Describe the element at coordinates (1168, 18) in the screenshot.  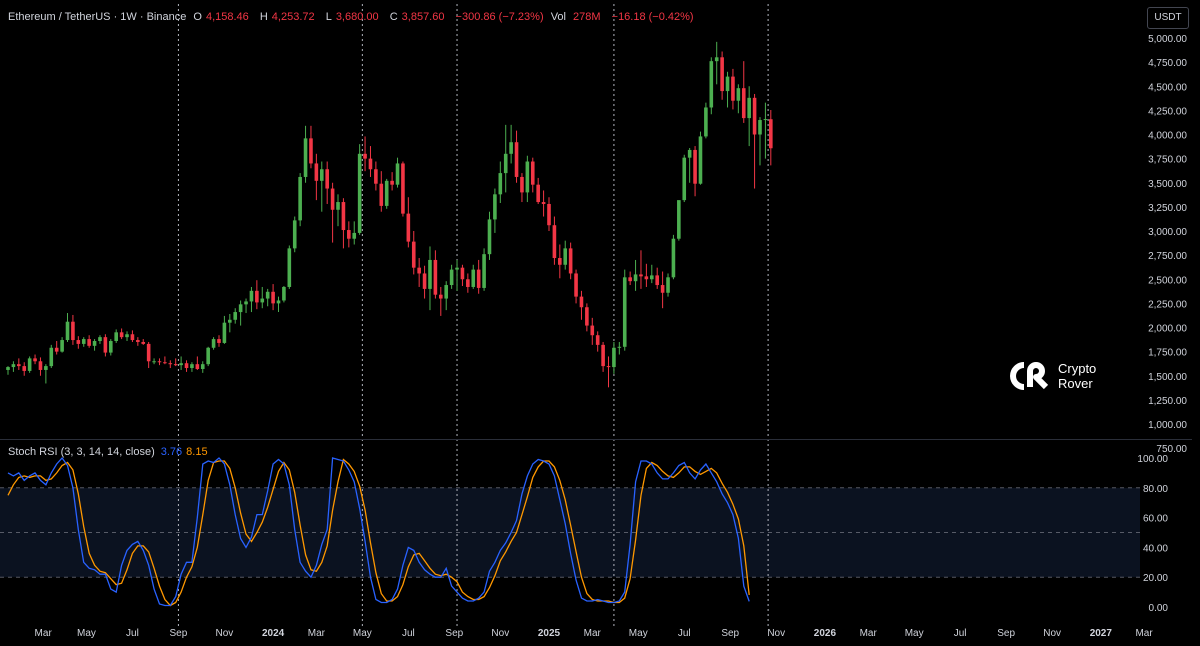
I see `currency-button: USDT` at that location.